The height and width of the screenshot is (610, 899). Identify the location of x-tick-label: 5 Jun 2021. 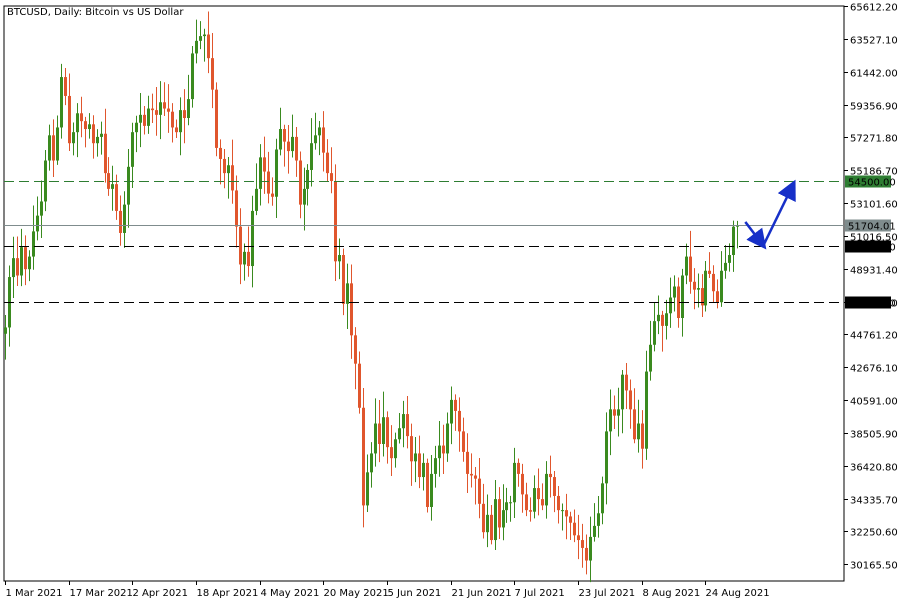
(415, 593).